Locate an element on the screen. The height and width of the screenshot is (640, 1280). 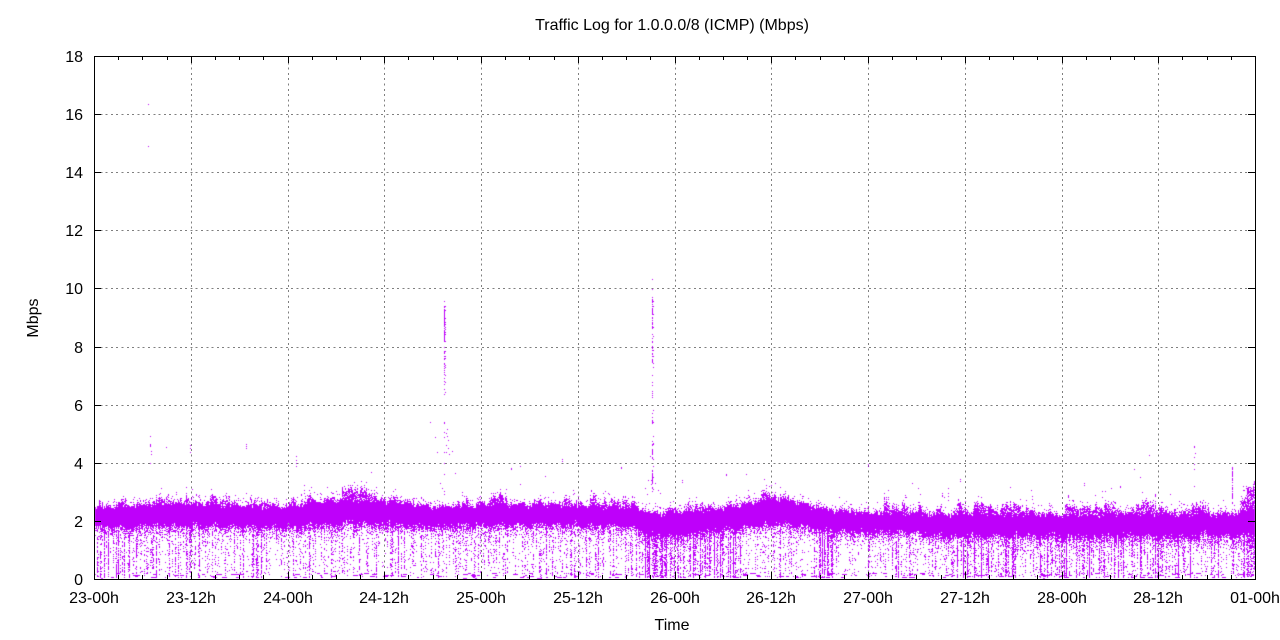
svg-text: 12 is located at coordinates (74, 231).